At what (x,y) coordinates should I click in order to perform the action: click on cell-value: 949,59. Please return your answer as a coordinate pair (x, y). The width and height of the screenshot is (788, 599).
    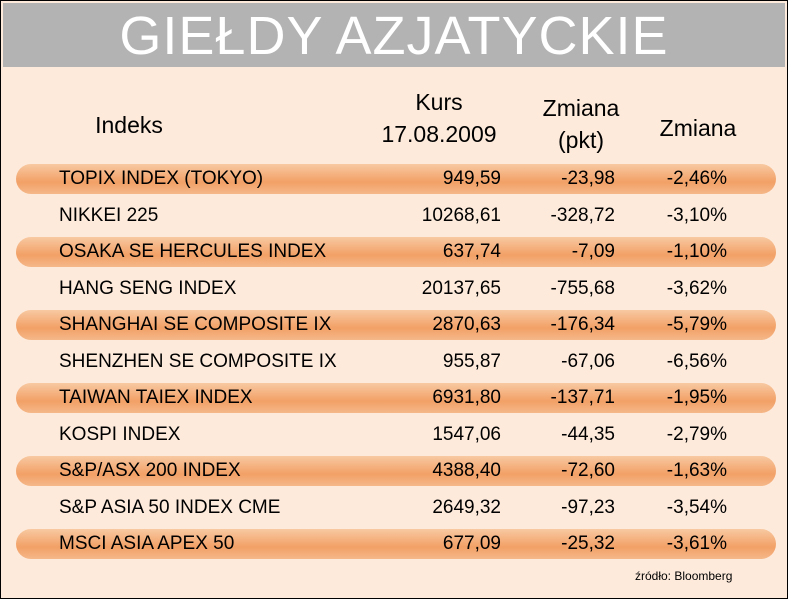
    Looking at the image, I should click on (471, 178).